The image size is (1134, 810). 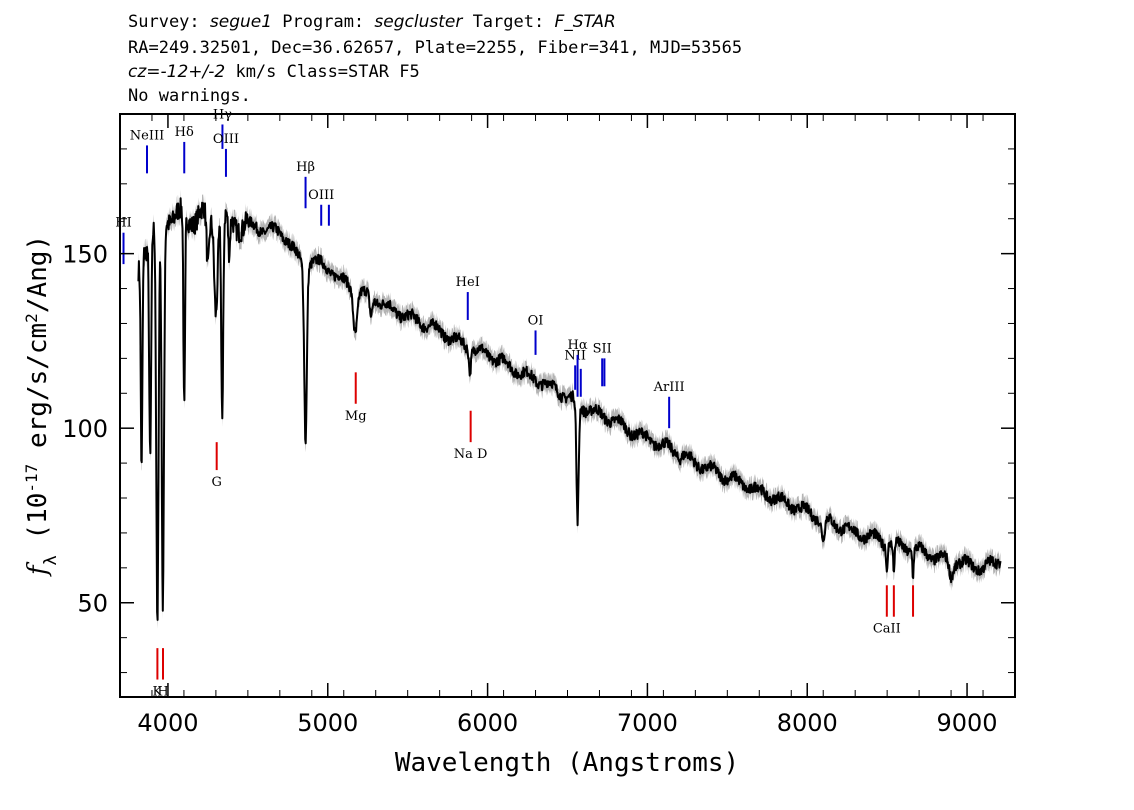 What do you see at coordinates (536, 320) in the screenshot?
I see `emission-line-label: OI` at bounding box center [536, 320].